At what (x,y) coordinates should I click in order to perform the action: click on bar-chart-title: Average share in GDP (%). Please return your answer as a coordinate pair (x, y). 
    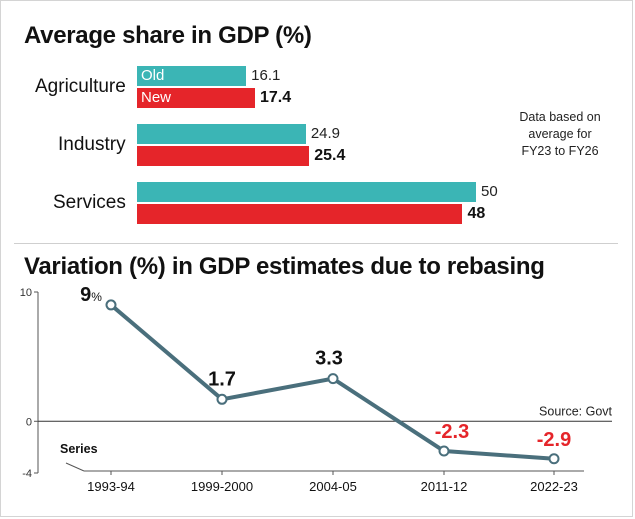
    Looking at the image, I should click on (168, 35).